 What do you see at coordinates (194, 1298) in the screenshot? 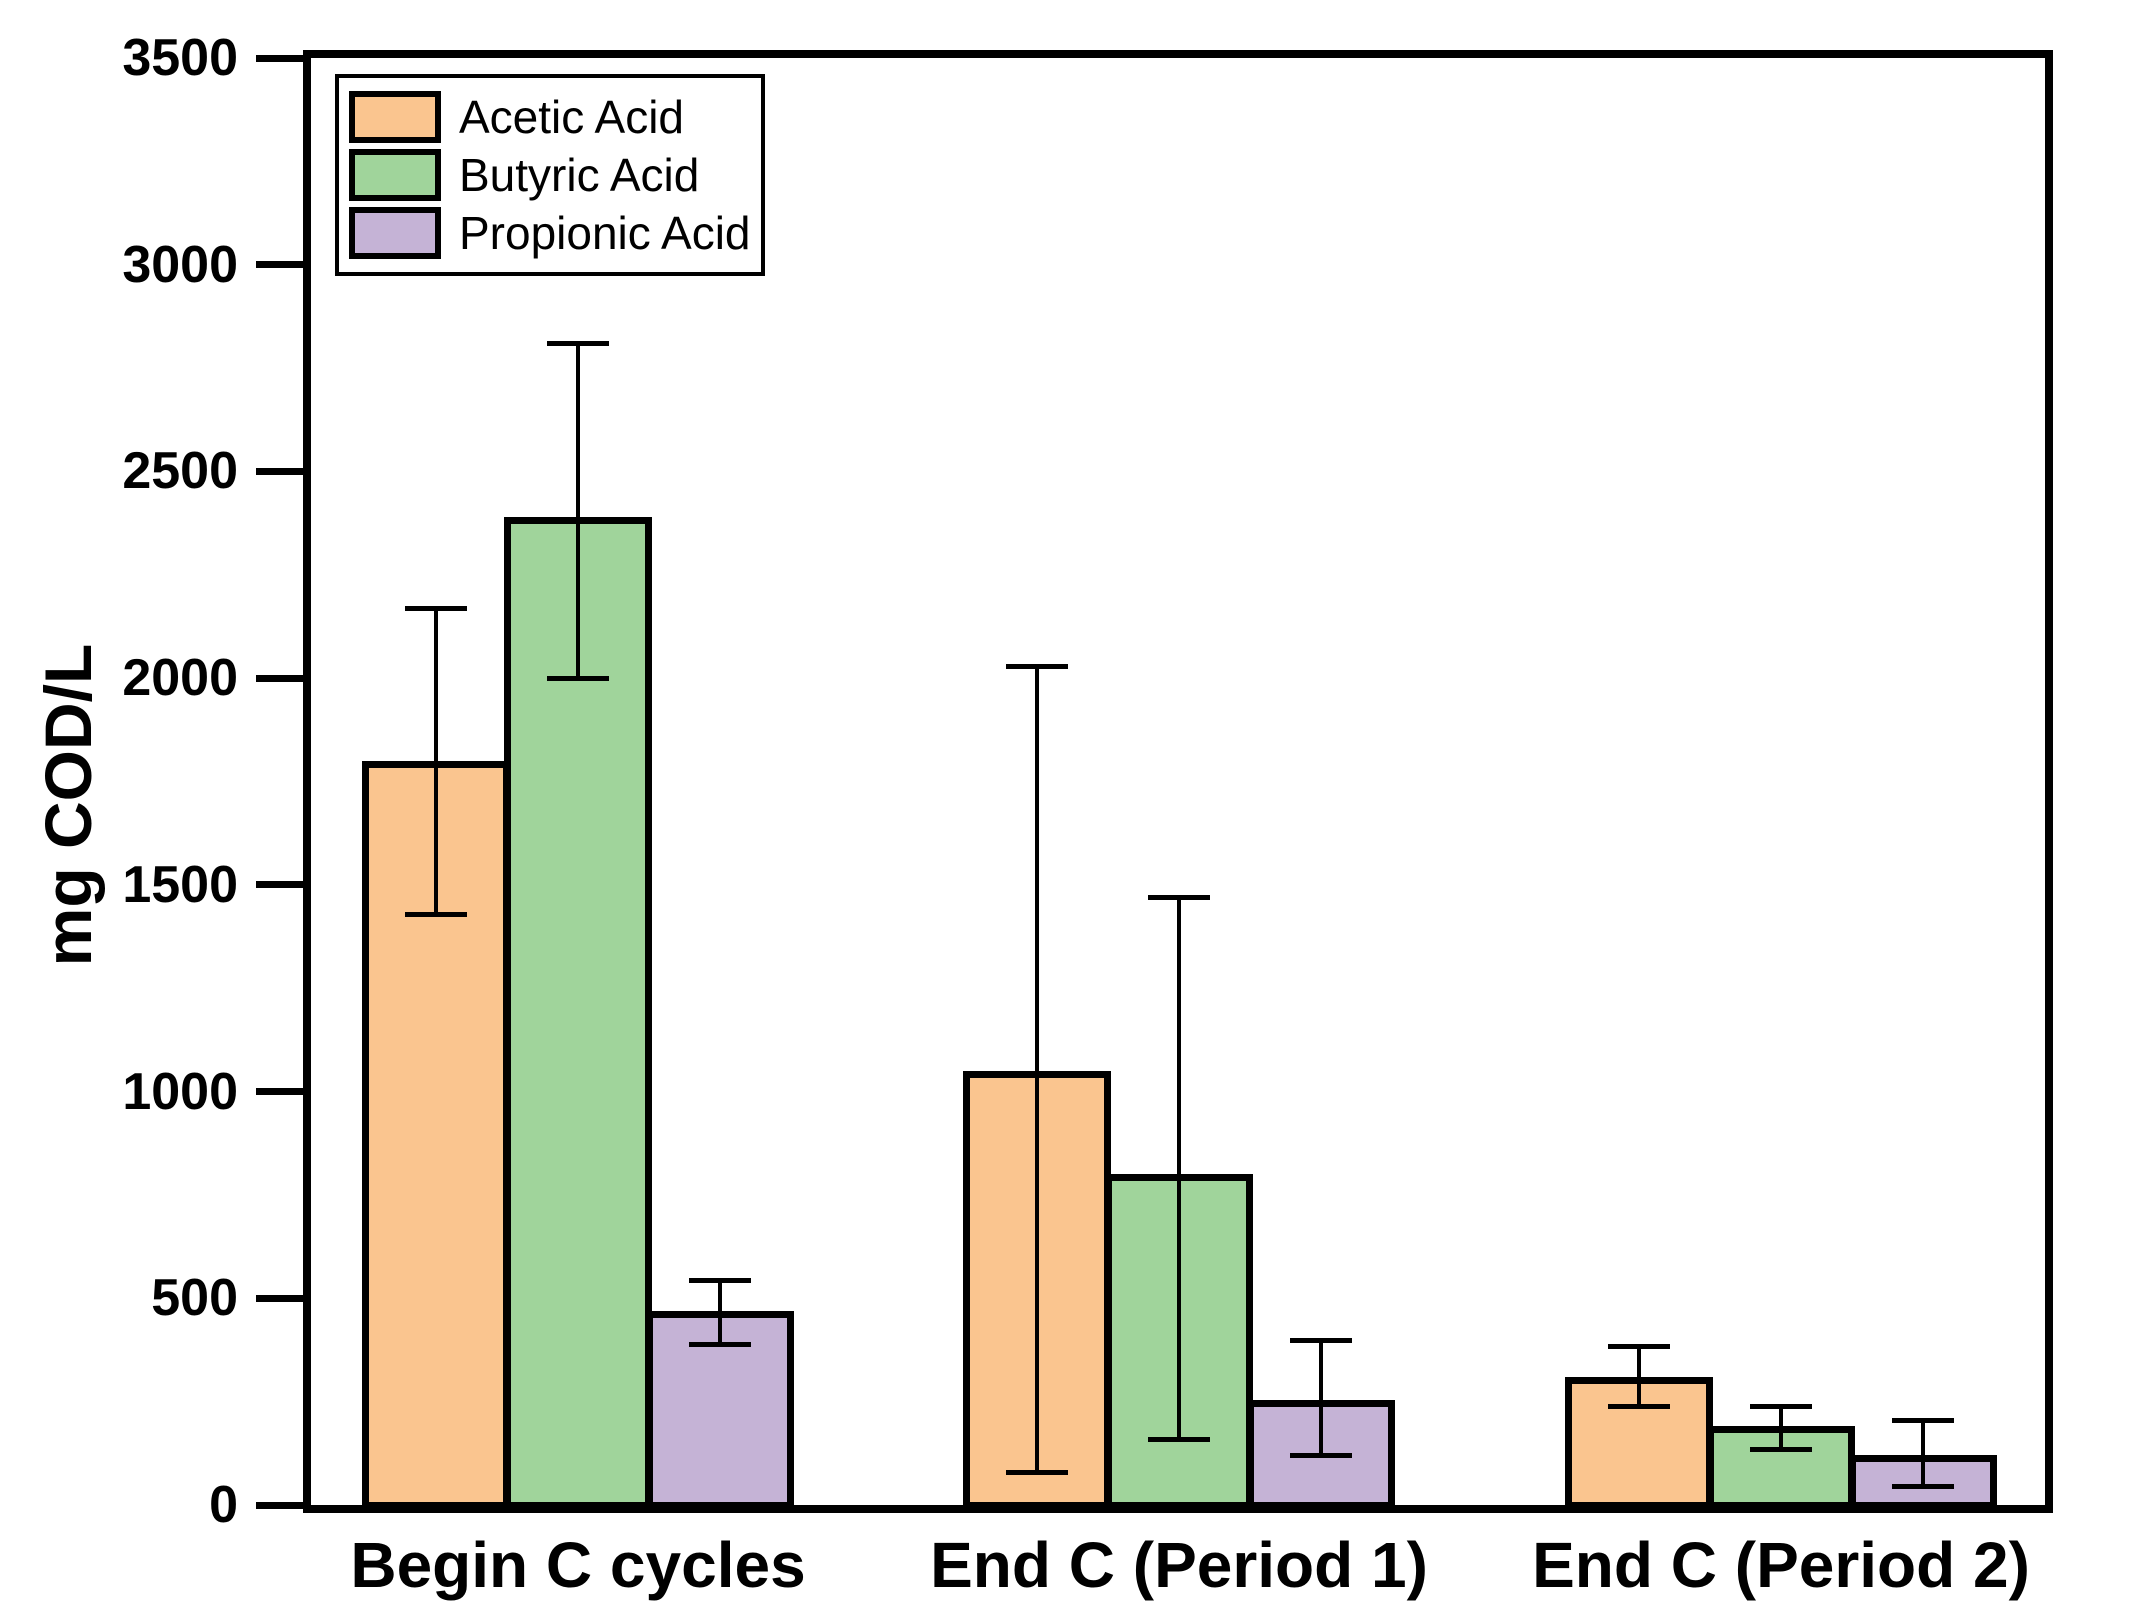
I see `y-axis-tick-label: 500` at bounding box center [194, 1298].